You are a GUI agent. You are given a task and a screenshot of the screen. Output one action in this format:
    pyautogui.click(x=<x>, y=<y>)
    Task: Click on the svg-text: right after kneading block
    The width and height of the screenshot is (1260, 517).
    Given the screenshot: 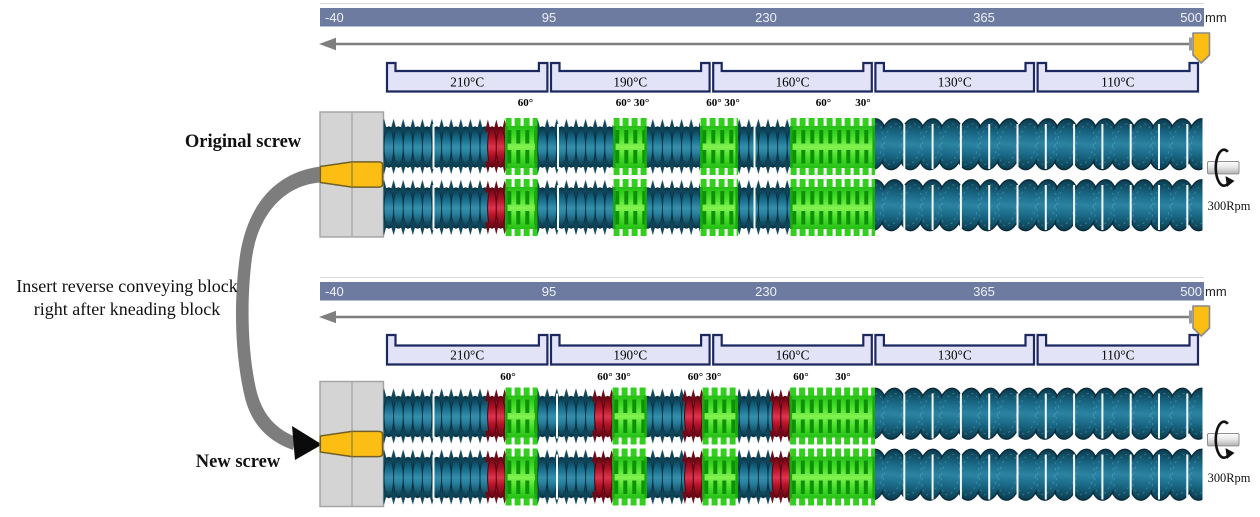 What is the action you would take?
    pyautogui.click(x=127, y=309)
    